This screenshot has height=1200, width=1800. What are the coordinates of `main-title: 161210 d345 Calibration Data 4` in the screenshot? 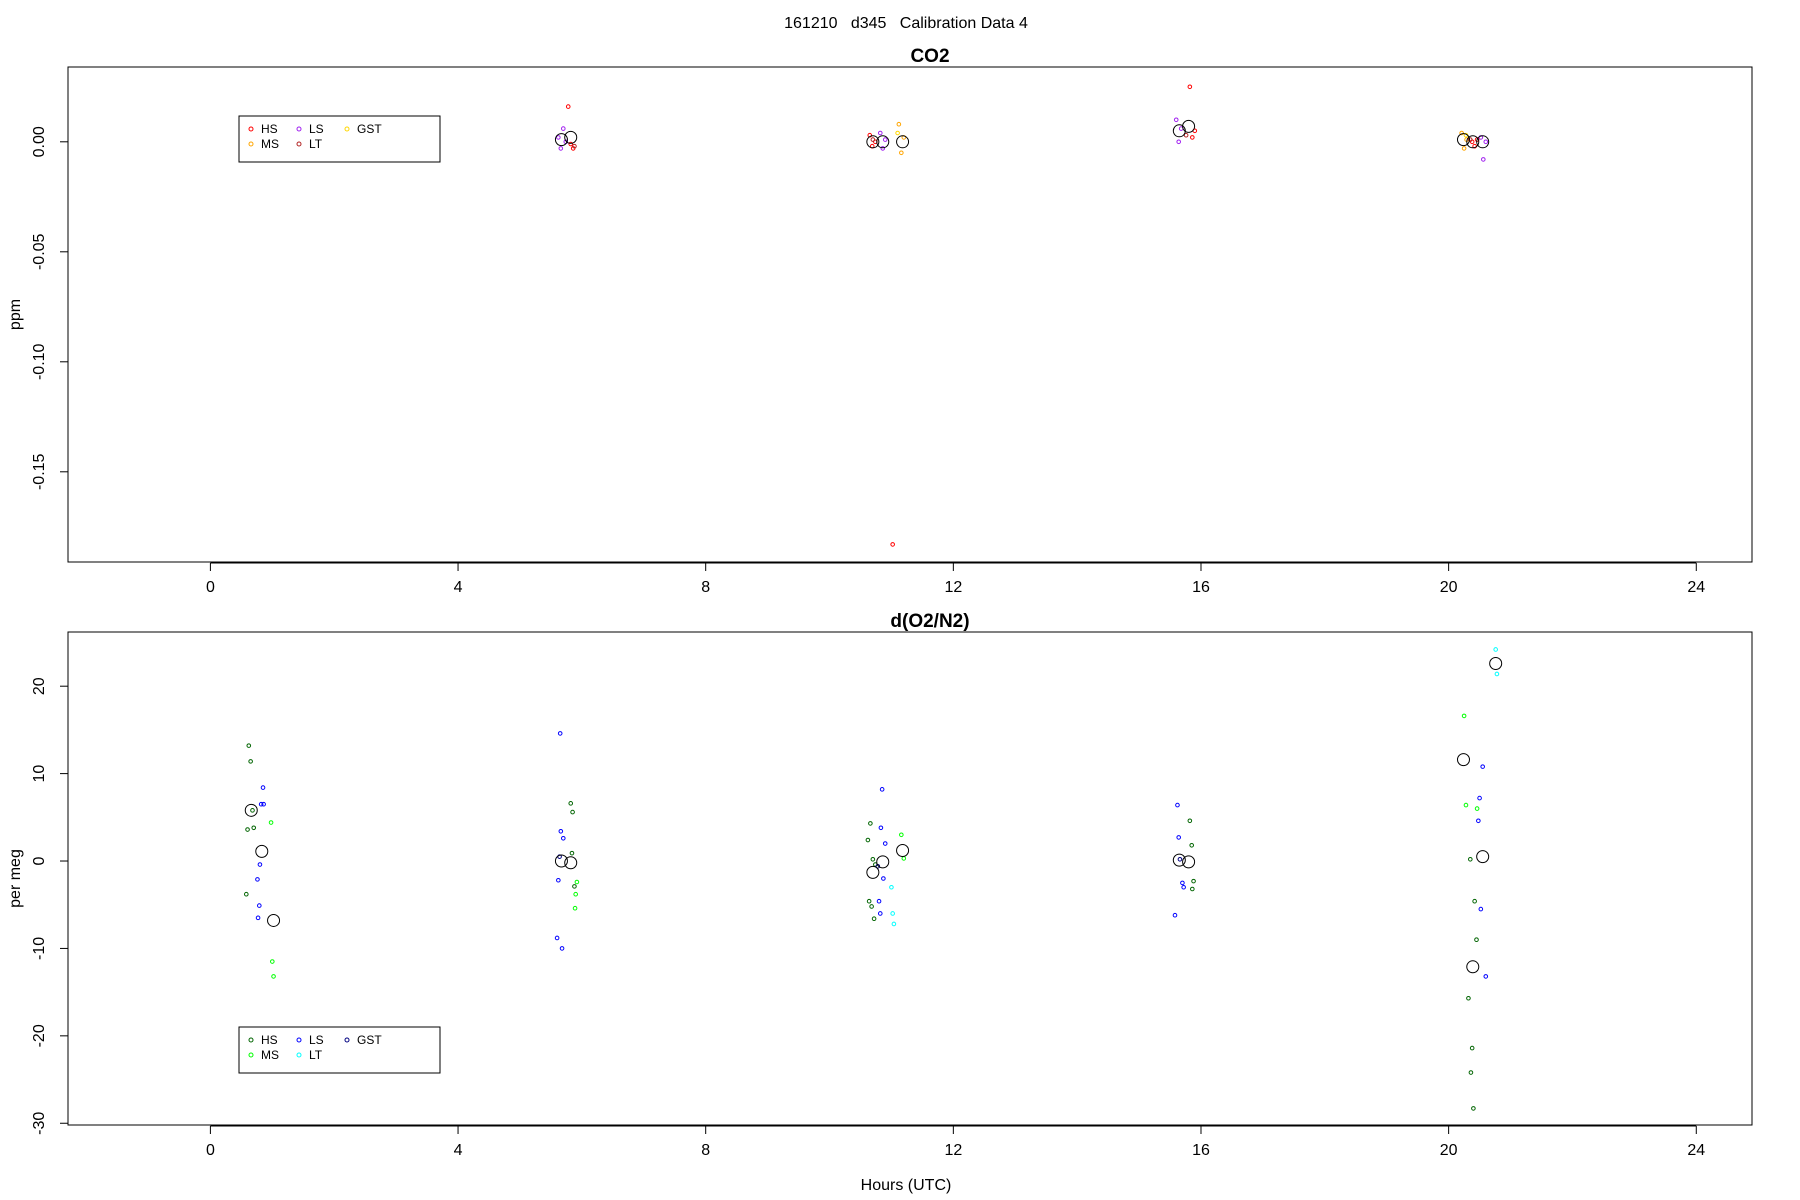 It's located at (906, 23).